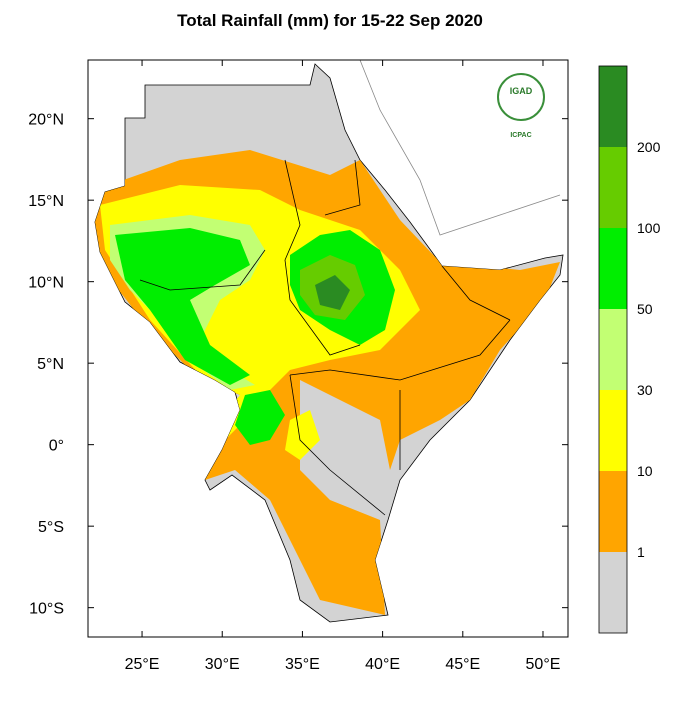 The height and width of the screenshot is (701, 696). I want to click on colorbar-label: 30, so click(645, 390).